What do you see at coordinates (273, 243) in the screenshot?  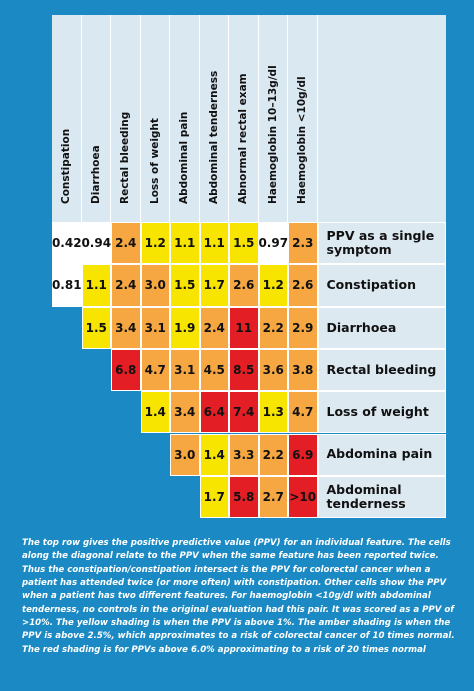 I see `cell: 0.97` at bounding box center [273, 243].